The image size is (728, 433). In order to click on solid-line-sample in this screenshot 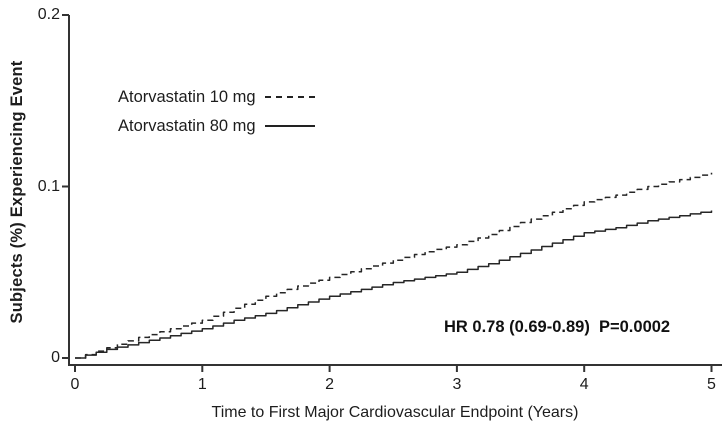, I will do `click(289, 126)`.